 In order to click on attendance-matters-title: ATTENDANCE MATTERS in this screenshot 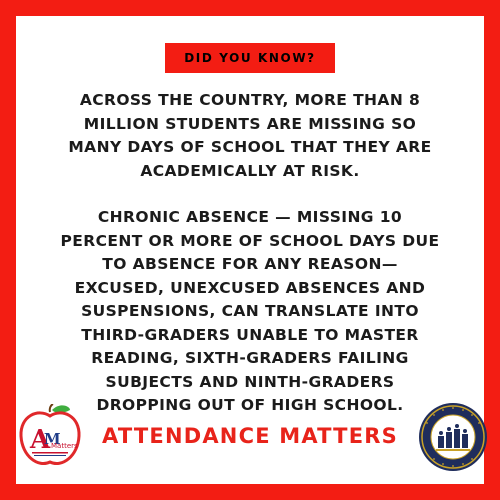, I will do `click(250, 436)`.